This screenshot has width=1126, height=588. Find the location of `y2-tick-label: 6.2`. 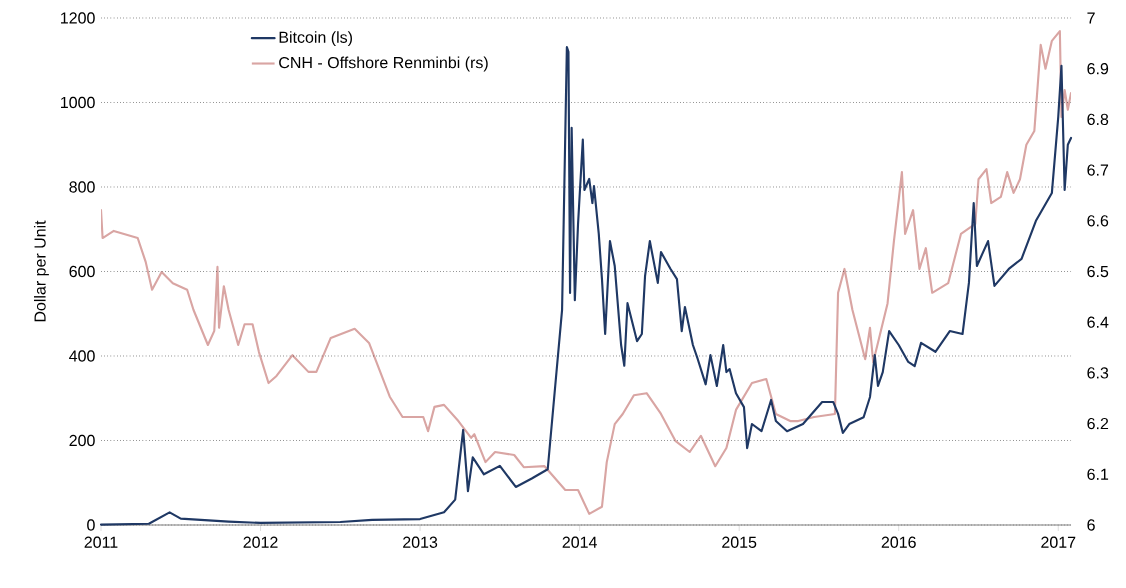

y2-tick-label: 6.2 is located at coordinates (1098, 423).